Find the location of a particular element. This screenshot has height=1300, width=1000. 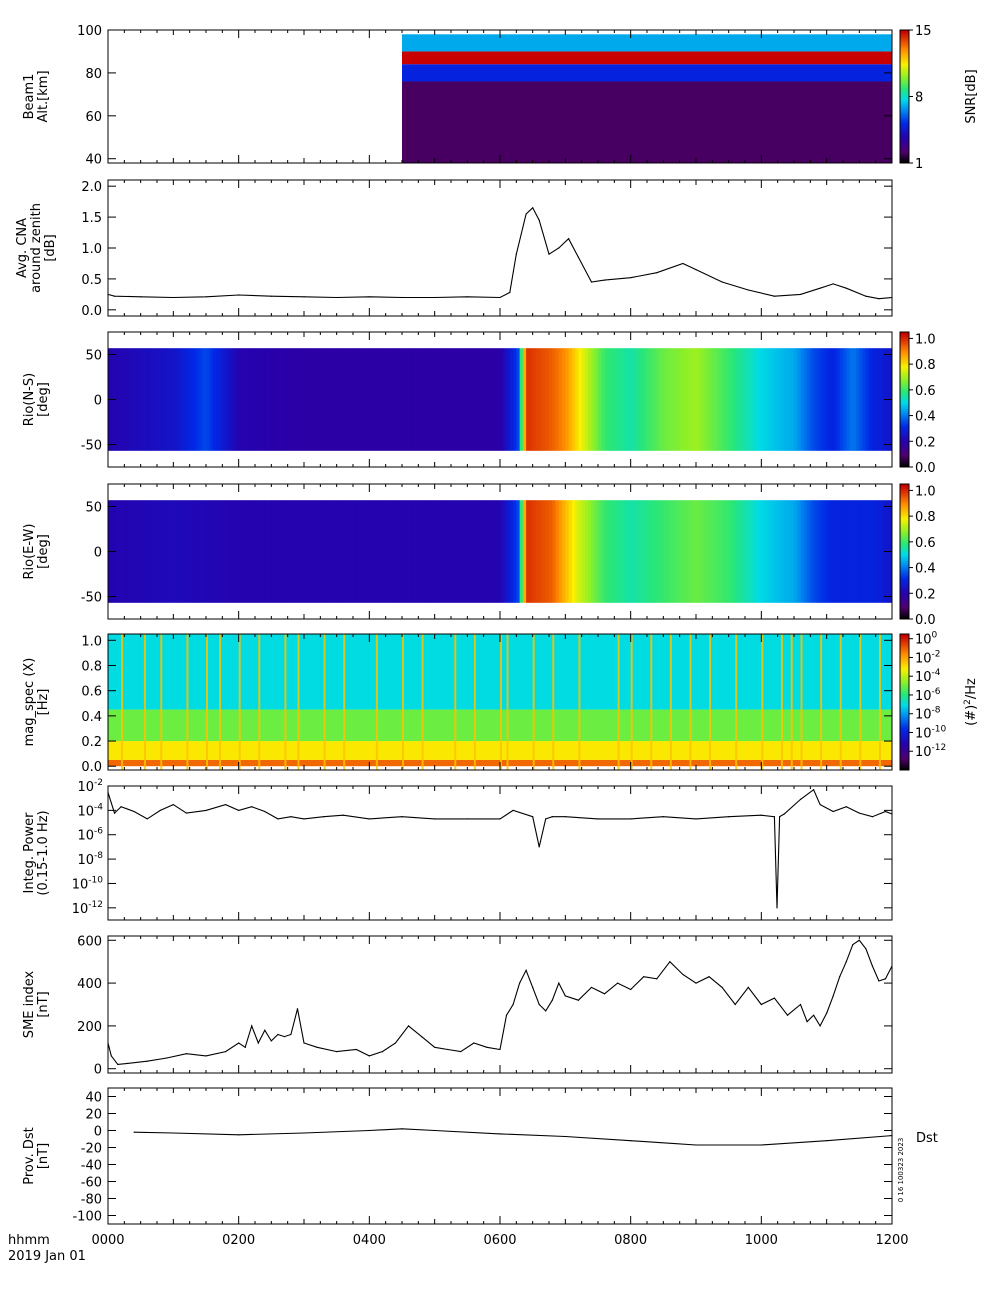

y-axis-label: mag_spec (X) is located at coordinates (29, 702).